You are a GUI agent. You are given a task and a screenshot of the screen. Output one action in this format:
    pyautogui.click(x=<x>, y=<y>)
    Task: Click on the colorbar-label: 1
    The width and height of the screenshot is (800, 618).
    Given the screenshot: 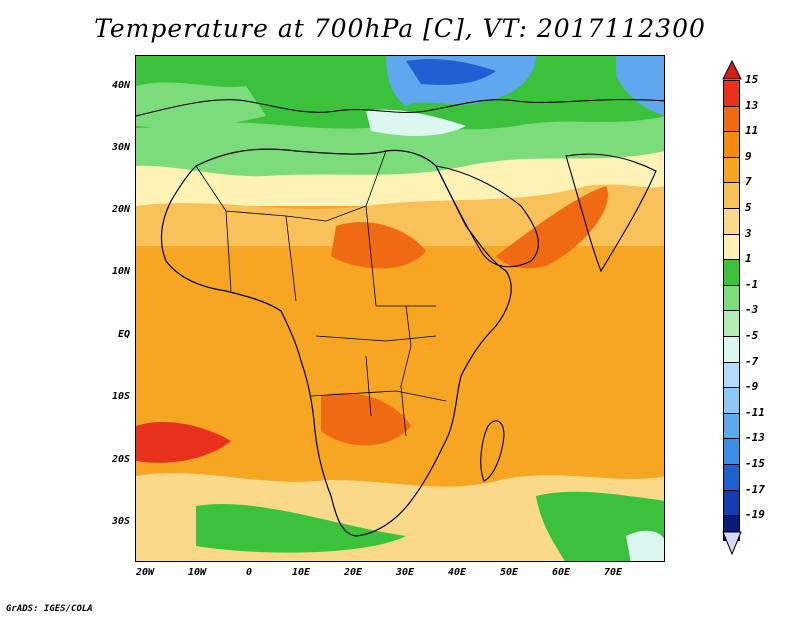 What is the action you would take?
    pyautogui.click(x=748, y=259)
    